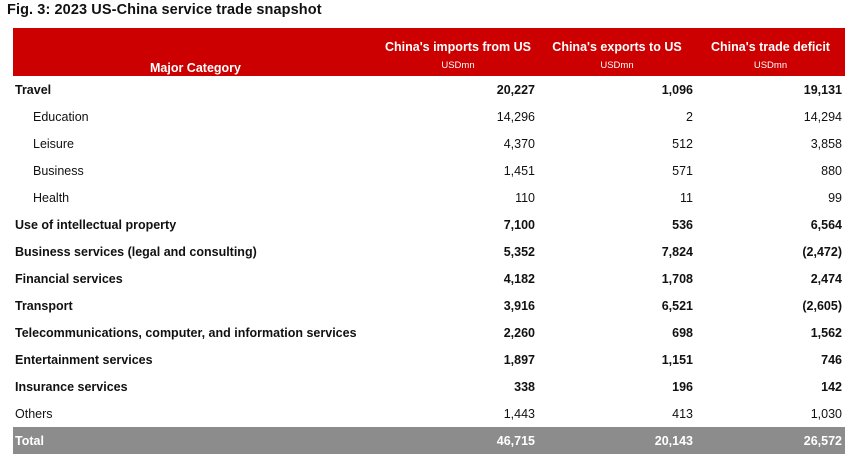  What do you see at coordinates (58, 170) in the screenshot?
I see `row-label: Business` at bounding box center [58, 170].